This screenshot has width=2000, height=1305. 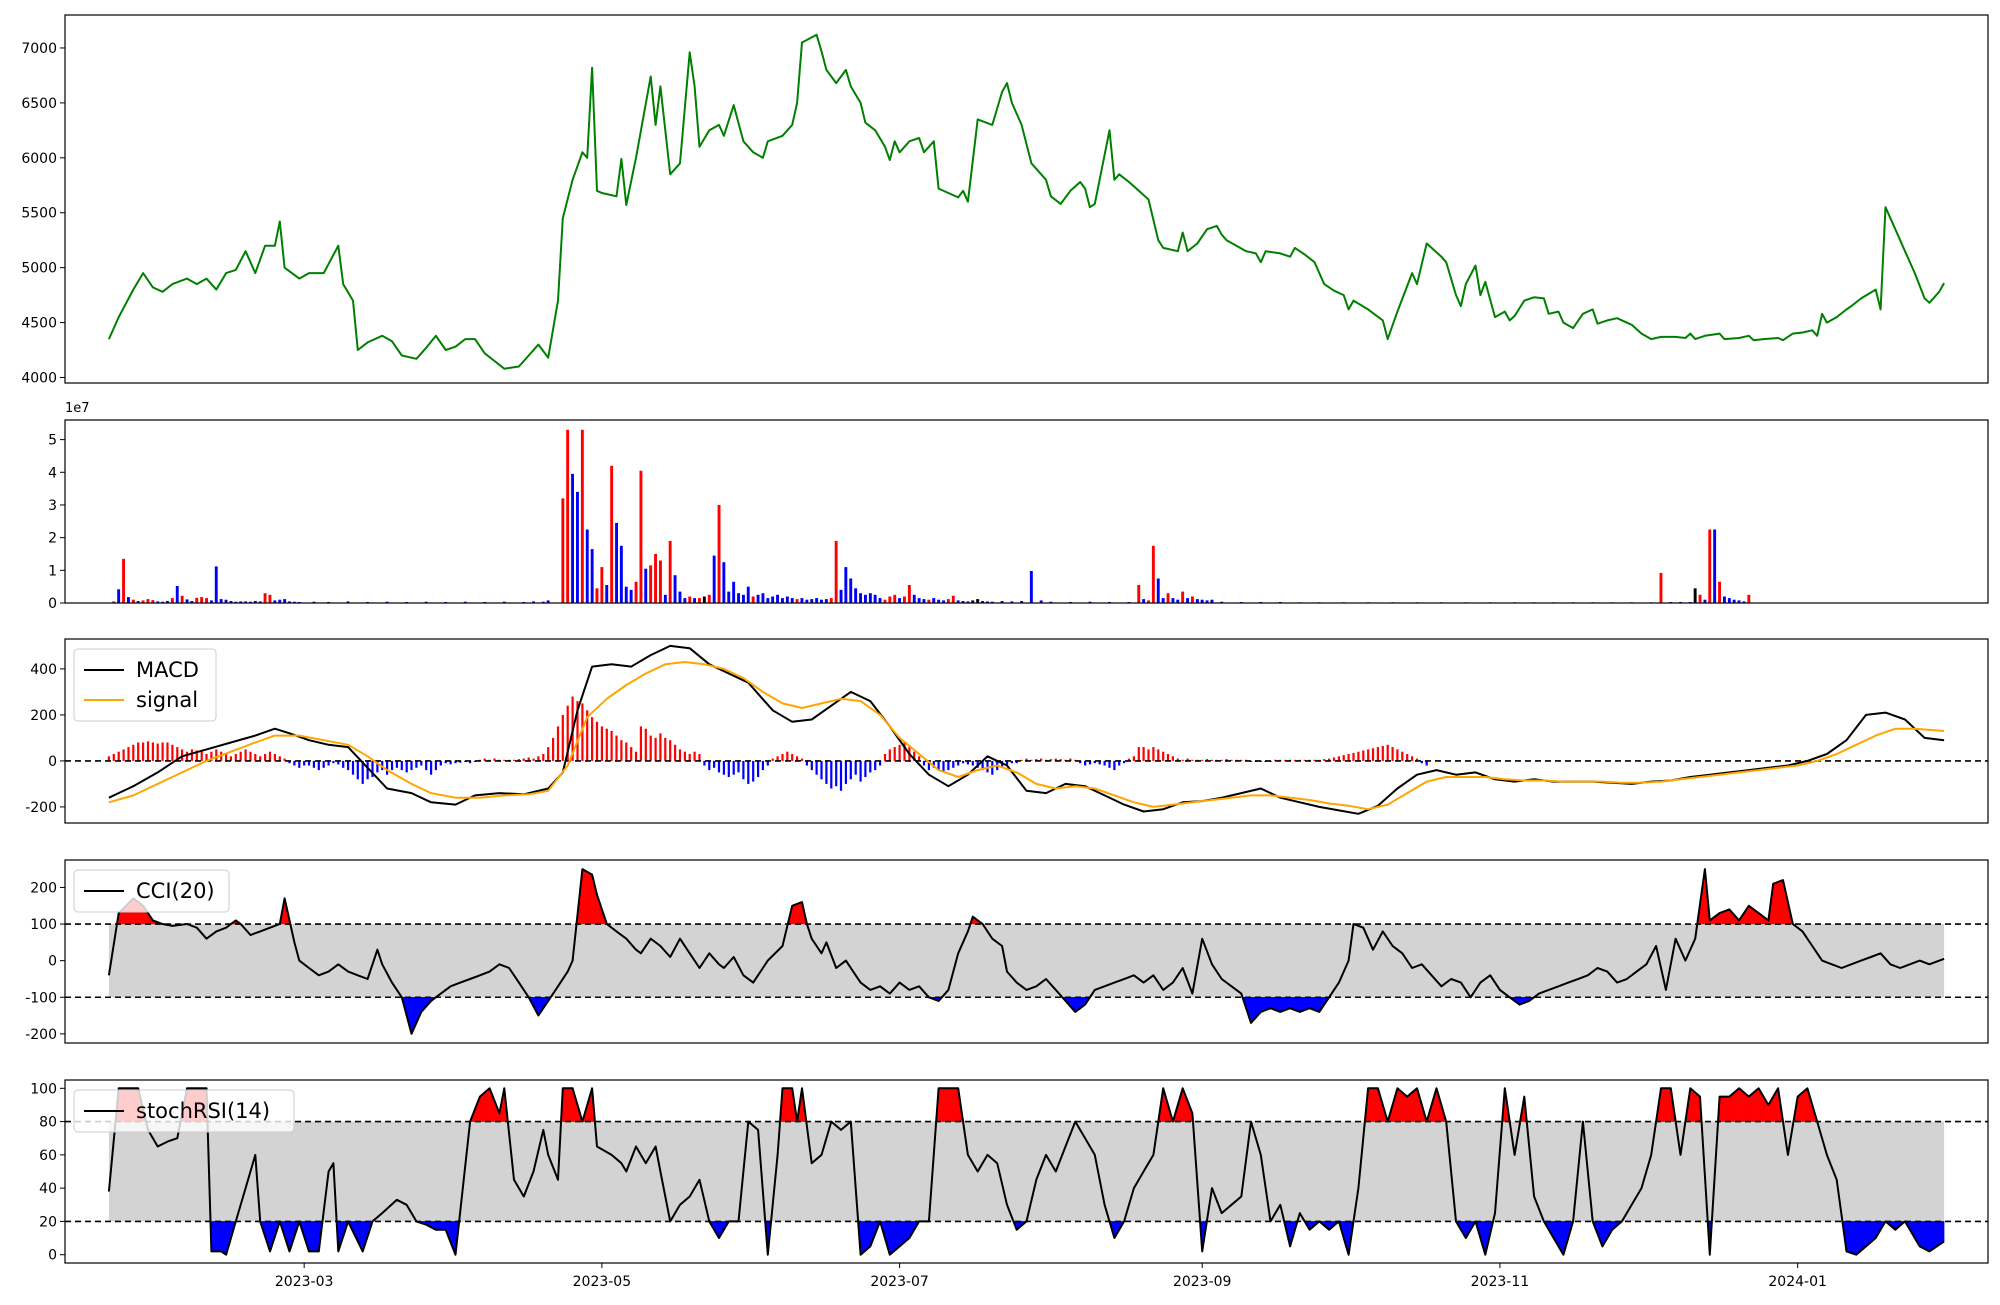 What do you see at coordinates (587, 896) in the screenshot?
I see `cci-overbought-fill` at bounding box center [587, 896].